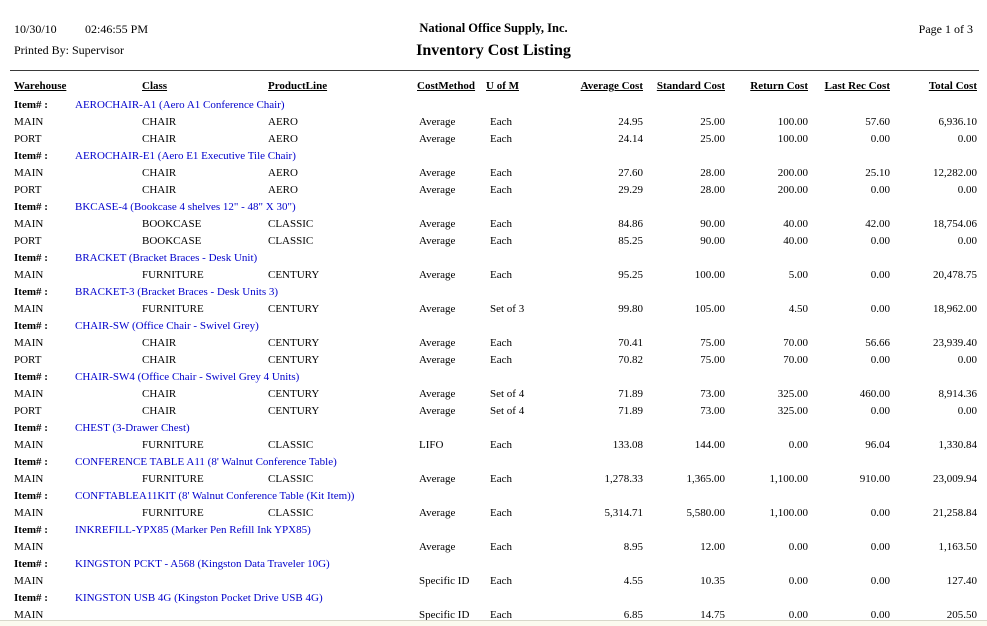  What do you see at coordinates (493, 547) in the screenshot?
I see `table-row: MAIN Average Each 8.95 12.00 0.00 0.00 1,163.50` at bounding box center [493, 547].